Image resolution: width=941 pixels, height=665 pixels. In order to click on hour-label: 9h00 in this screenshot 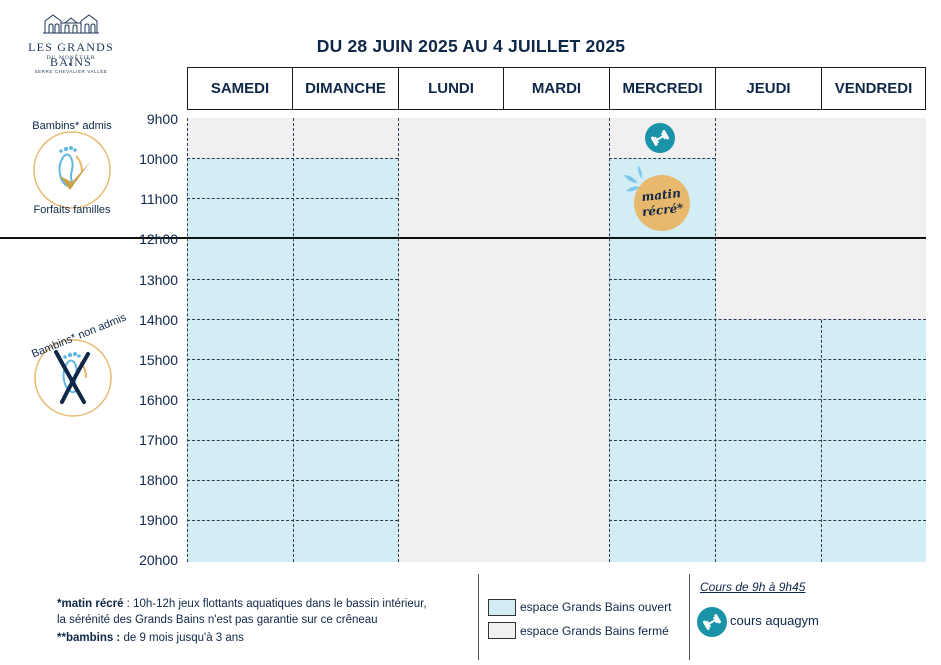, I will do `click(162, 119)`.